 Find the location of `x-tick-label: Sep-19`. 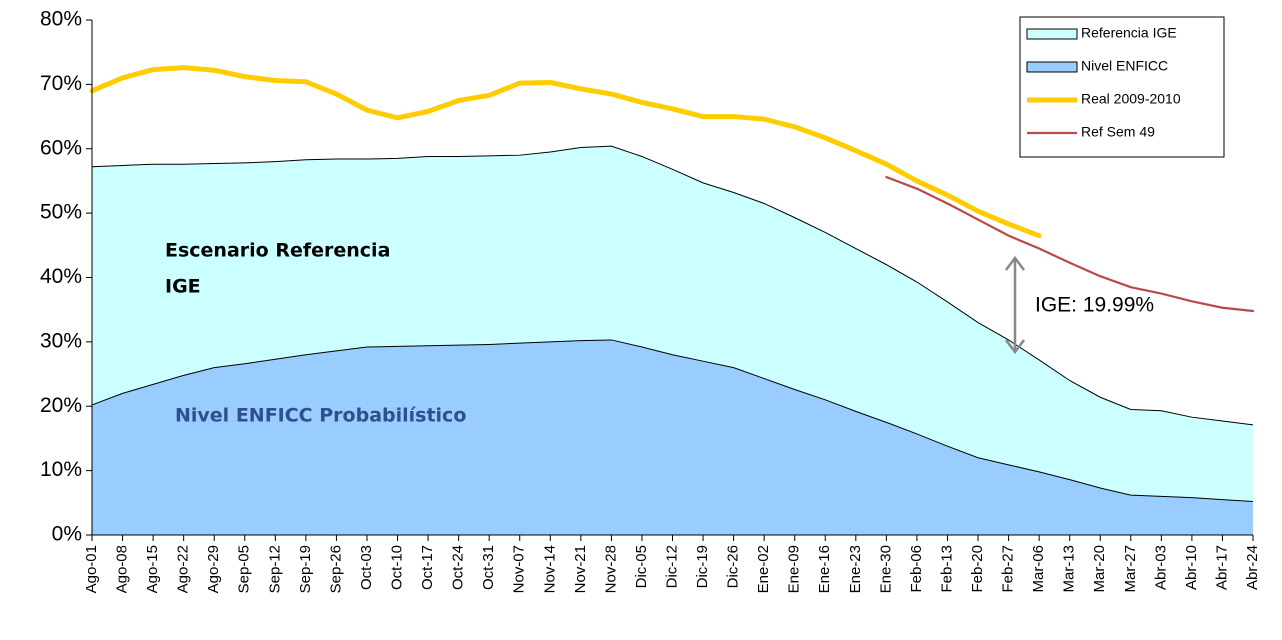

x-tick-label: Sep-19 is located at coordinates (305, 569).